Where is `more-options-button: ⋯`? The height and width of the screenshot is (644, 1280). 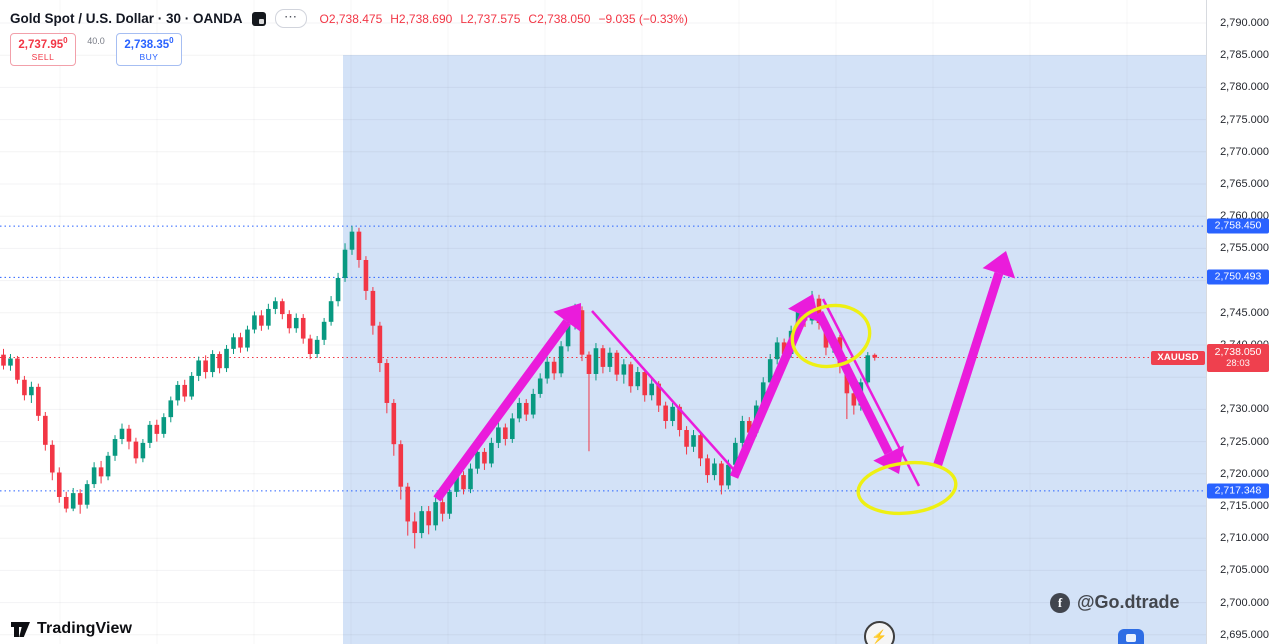 more-options-button: ⋯ is located at coordinates (290, 18).